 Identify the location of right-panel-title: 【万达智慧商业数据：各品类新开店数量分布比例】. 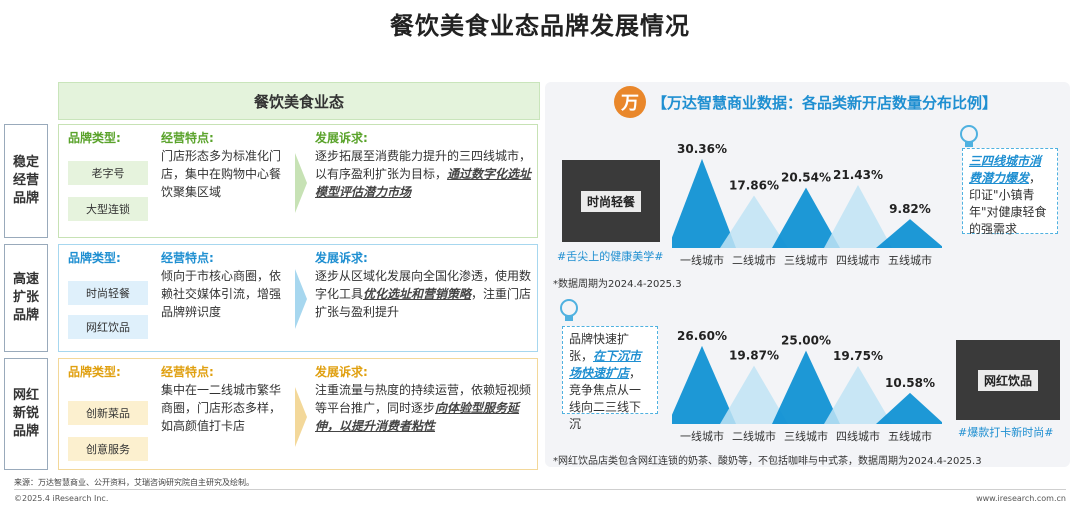
(825, 103).